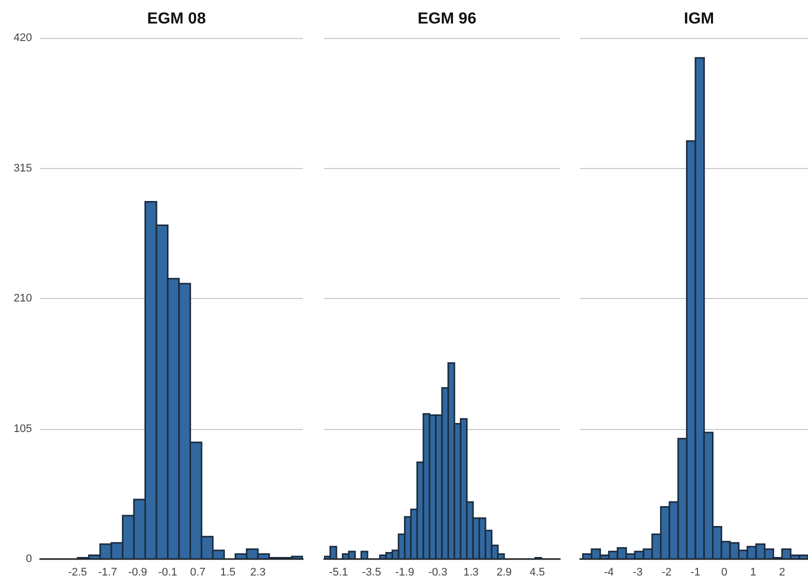 The image size is (808, 583). What do you see at coordinates (23, 298) in the screenshot?
I see `y-tick-label: 210` at bounding box center [23, 298].